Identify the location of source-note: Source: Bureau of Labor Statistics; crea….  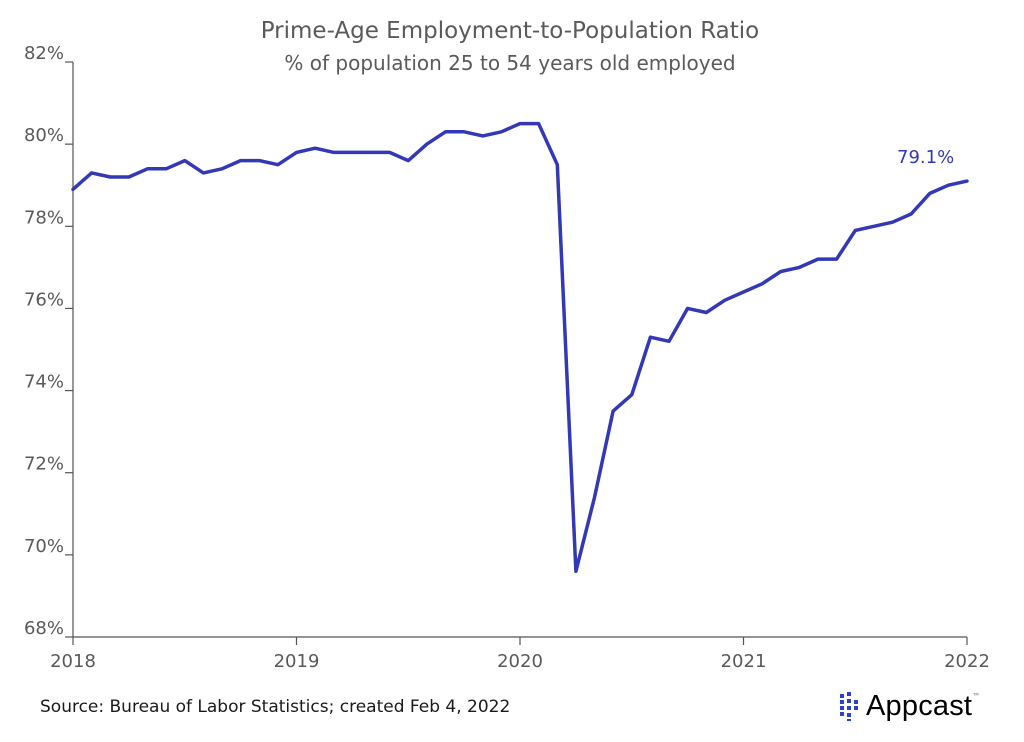
(275, 707).